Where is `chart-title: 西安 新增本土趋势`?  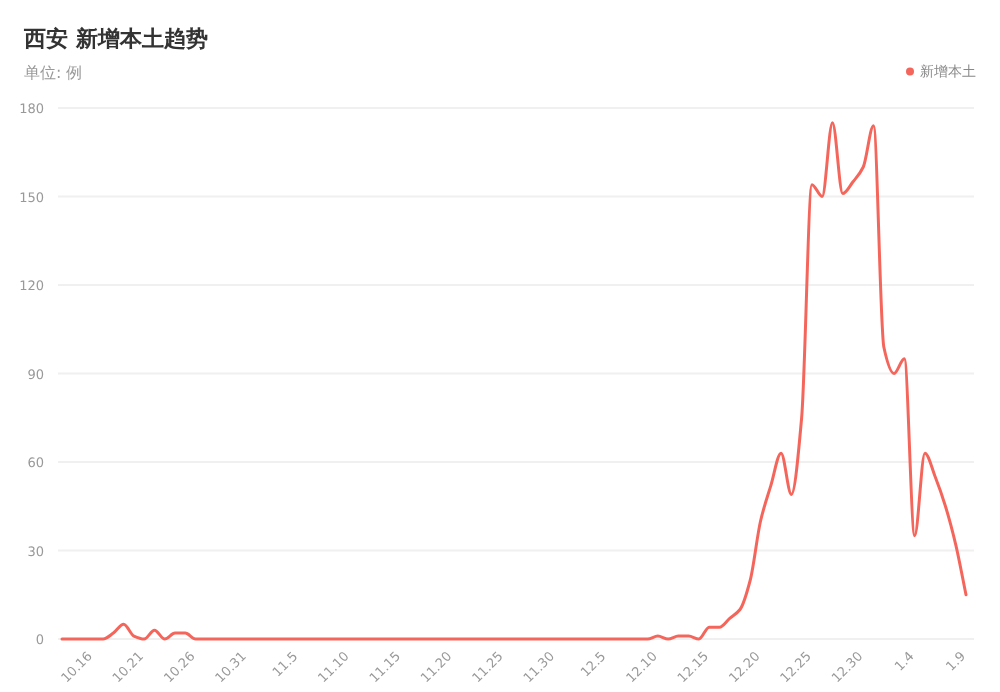 chart-title: 西安 新增本土趋势 is located at coordinates (115, 39).